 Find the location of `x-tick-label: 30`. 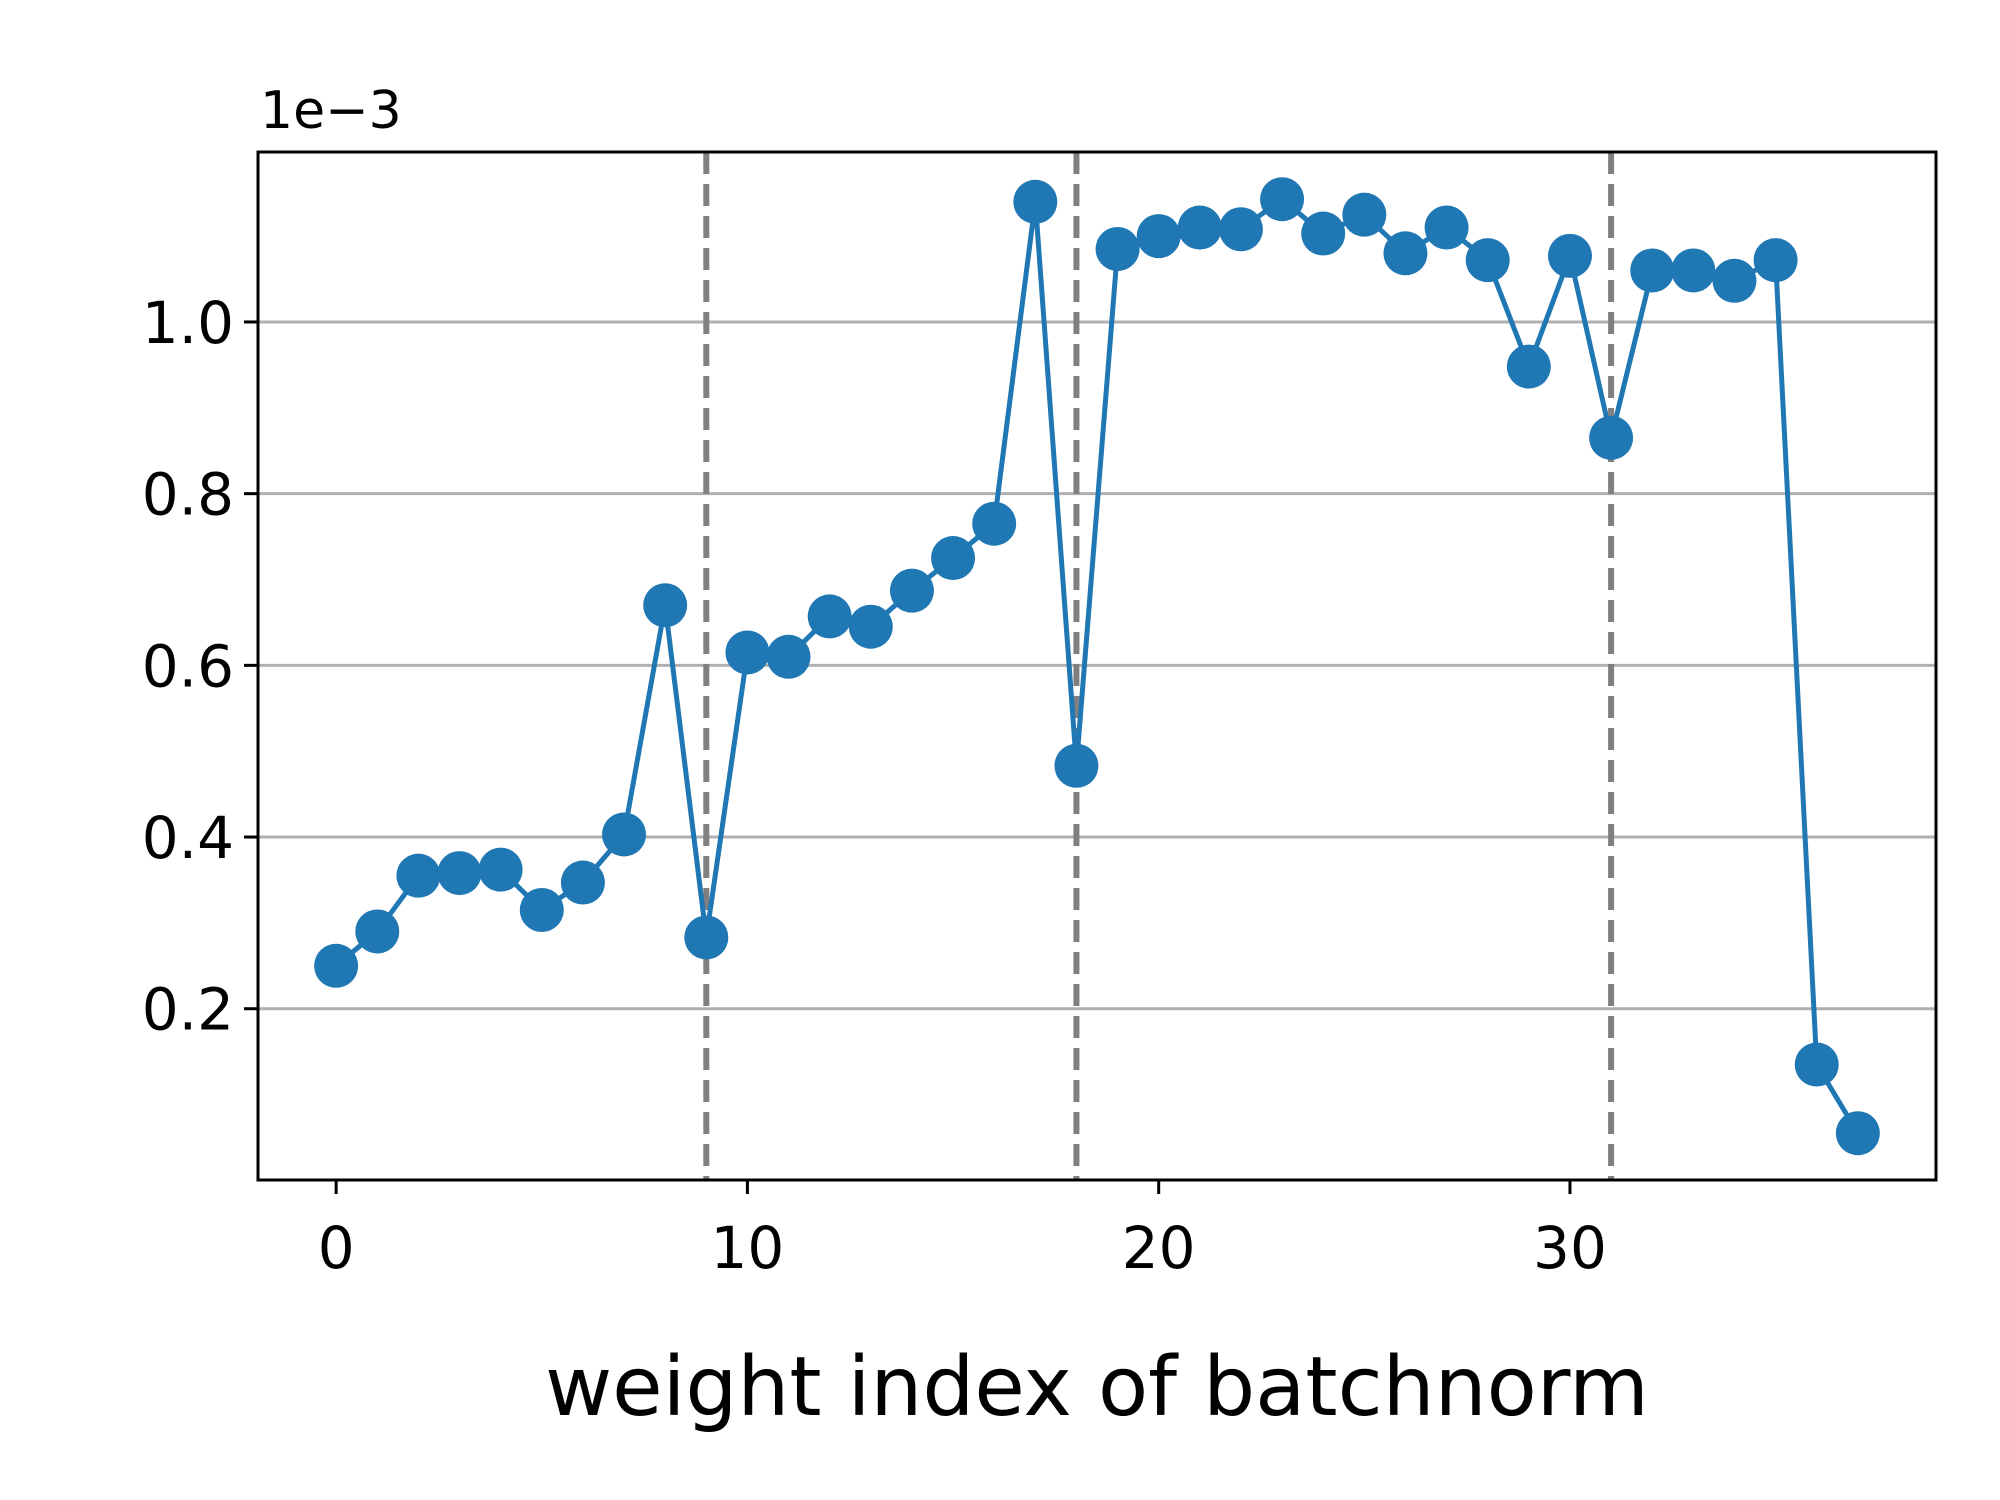

x-tick-label: 30 is located at coordinates (1570, 1248).